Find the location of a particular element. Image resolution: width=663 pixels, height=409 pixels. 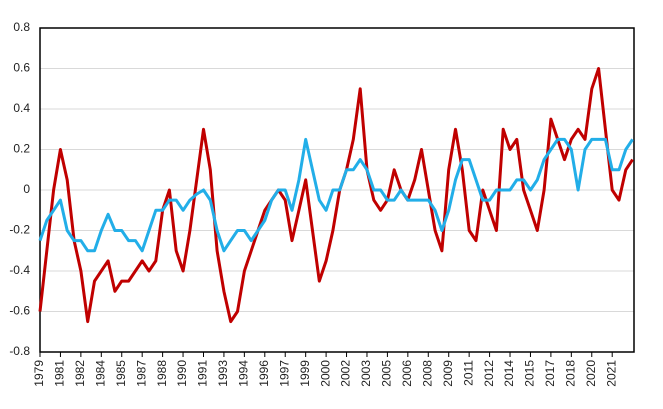

x-tick-label: 1981 is located at coordinates (60, 373).